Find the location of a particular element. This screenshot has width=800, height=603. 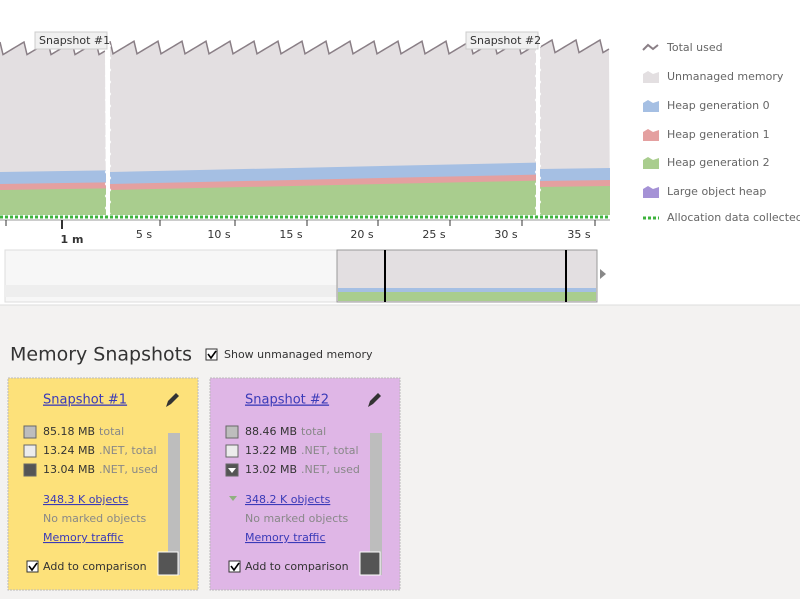

tick-label: 30 s is located at coordinates (505, 234).